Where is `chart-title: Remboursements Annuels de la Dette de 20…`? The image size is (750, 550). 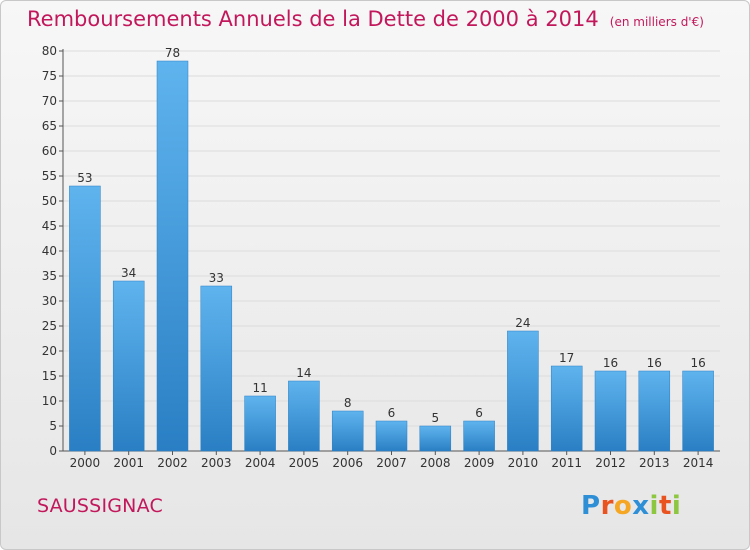 chart-title: Remboursements Annuels de la Dette de 20… is located at coordinates (365, 19).